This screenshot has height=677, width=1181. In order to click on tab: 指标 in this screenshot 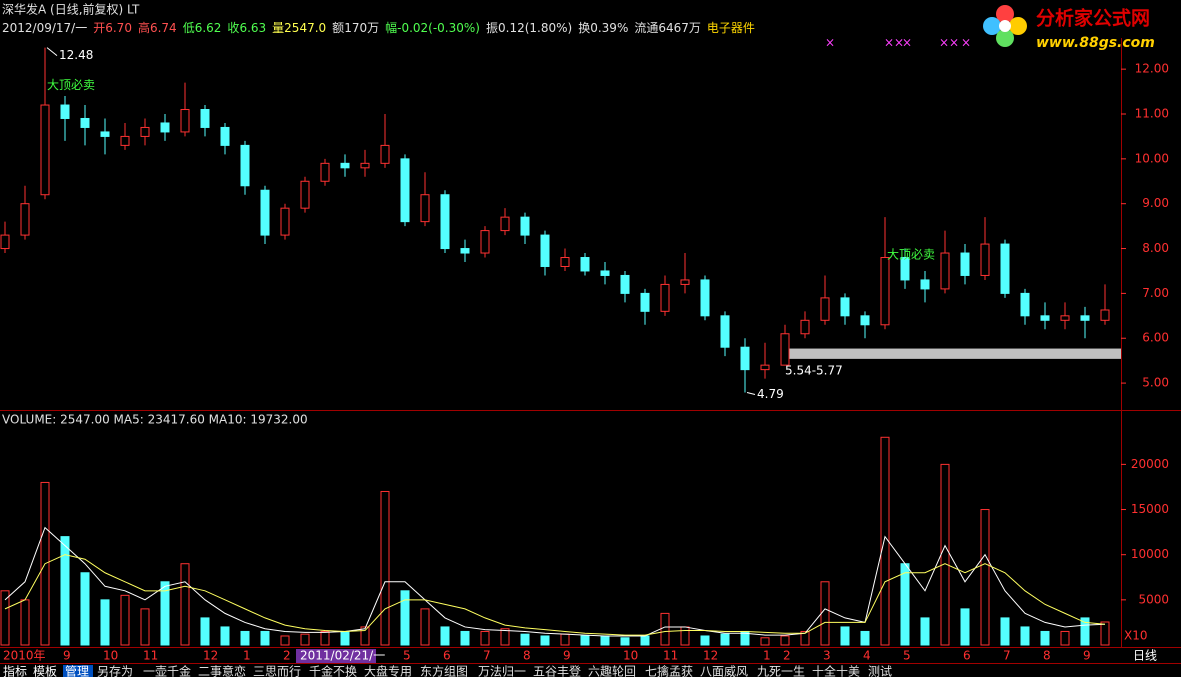, I will do `click(15, 670)`.